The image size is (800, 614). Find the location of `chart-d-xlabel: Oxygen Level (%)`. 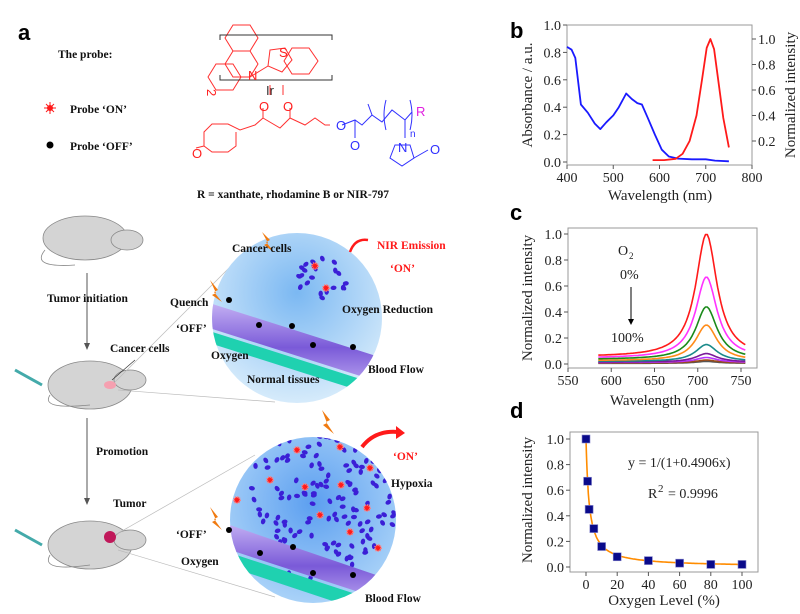

chart-d-xlabel: Oxygen Level (%) is located at coordinates (664, 601).